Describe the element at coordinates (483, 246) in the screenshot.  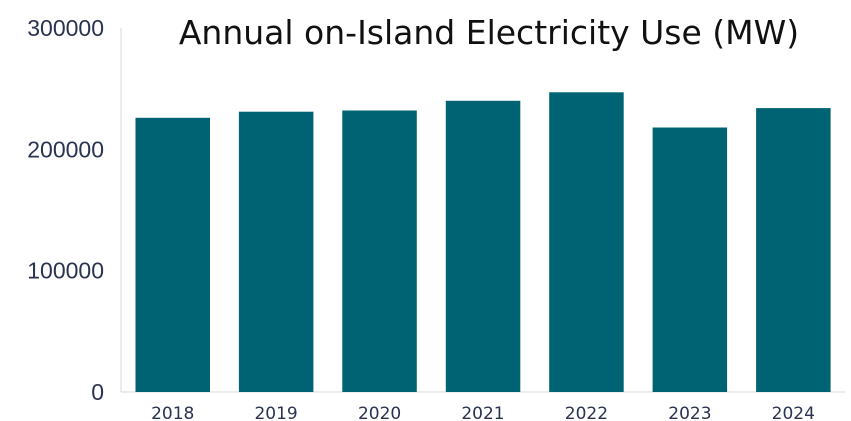
I see `bar-2021` at that location.